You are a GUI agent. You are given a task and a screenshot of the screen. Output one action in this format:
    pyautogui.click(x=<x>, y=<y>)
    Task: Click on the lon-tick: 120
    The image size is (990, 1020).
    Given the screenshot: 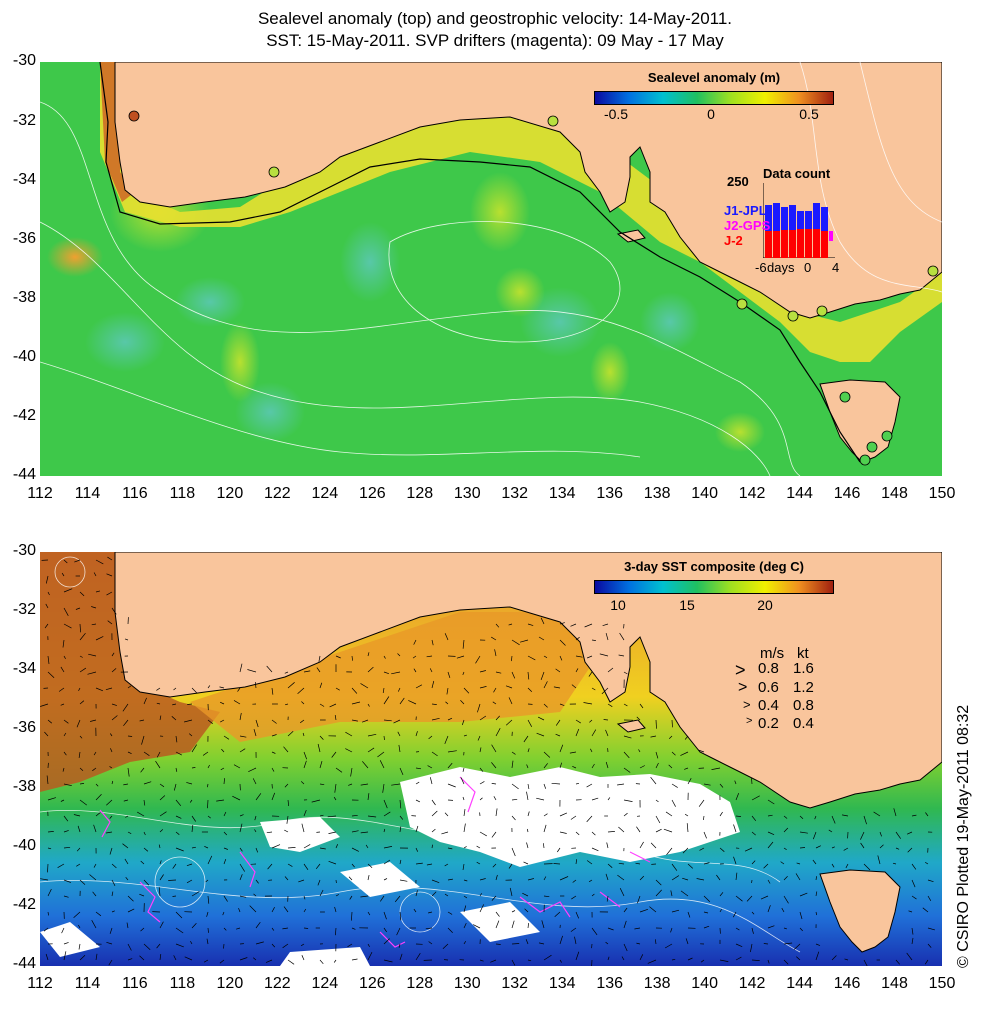 What is the action you would take?
    pyautogui.click(x=230, y=983)
    